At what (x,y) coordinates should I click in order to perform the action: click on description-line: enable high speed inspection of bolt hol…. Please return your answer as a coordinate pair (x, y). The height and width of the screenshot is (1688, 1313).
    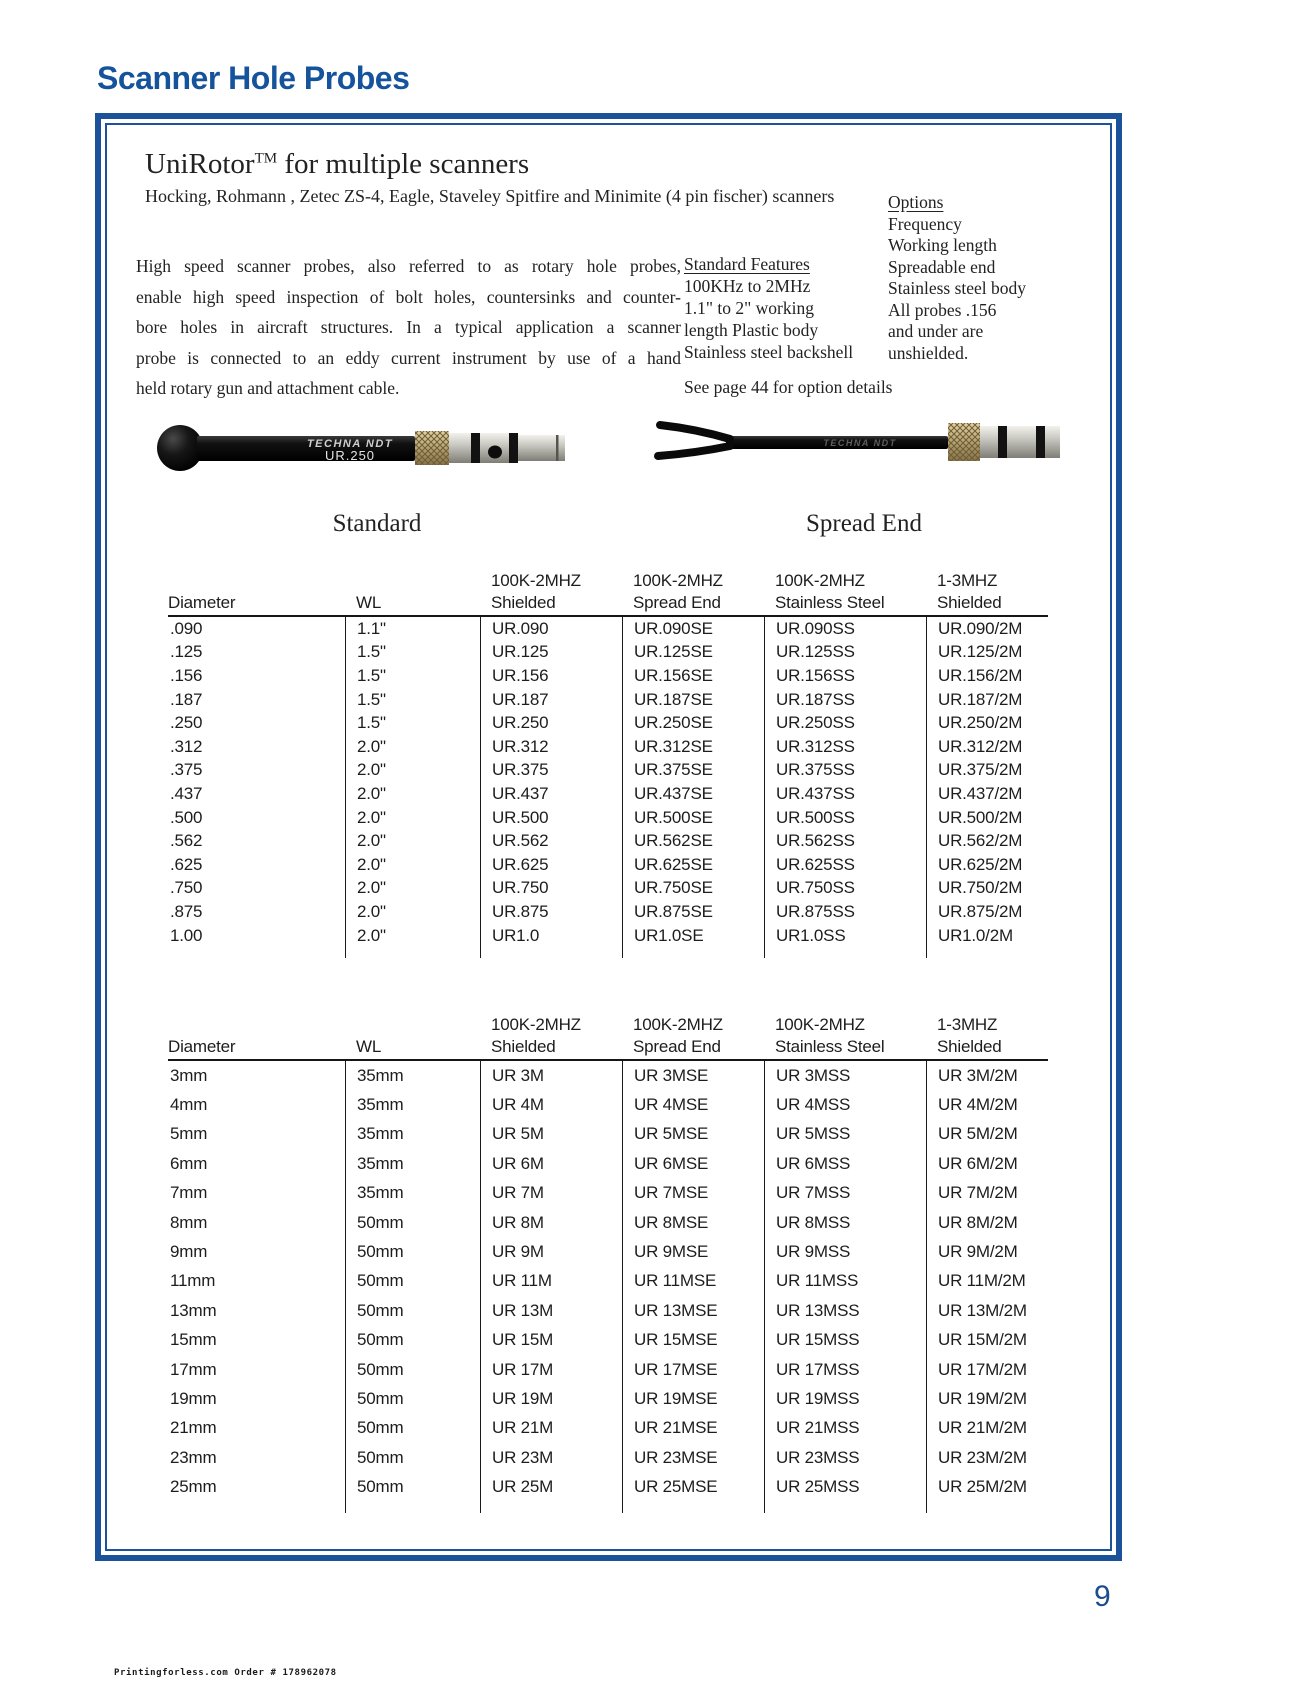
    Looking at the image, I should click on (408, 296).